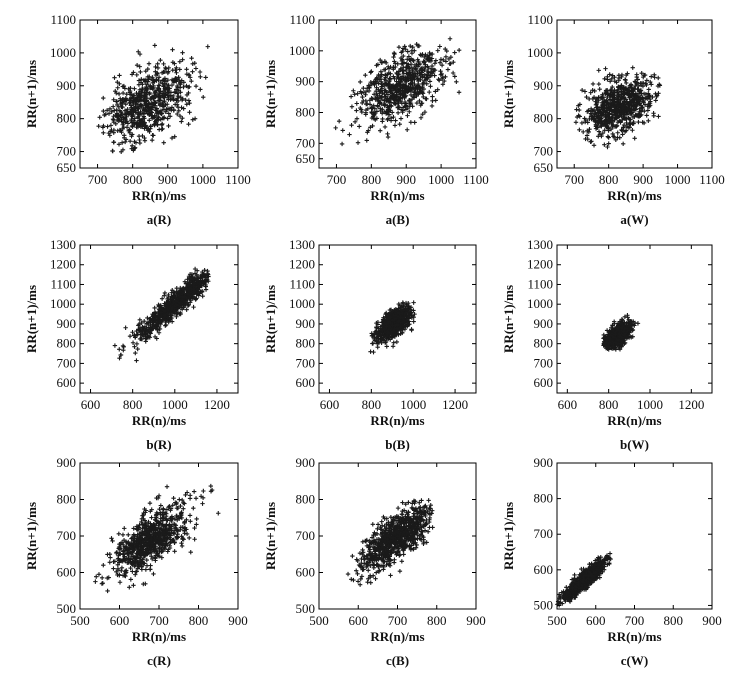 This screenshot has height=682, width=746. What do you see at coordinates (544, 343) in the screenshot?
I see `y-tick-label: 800` at bounding box center [544, 343].